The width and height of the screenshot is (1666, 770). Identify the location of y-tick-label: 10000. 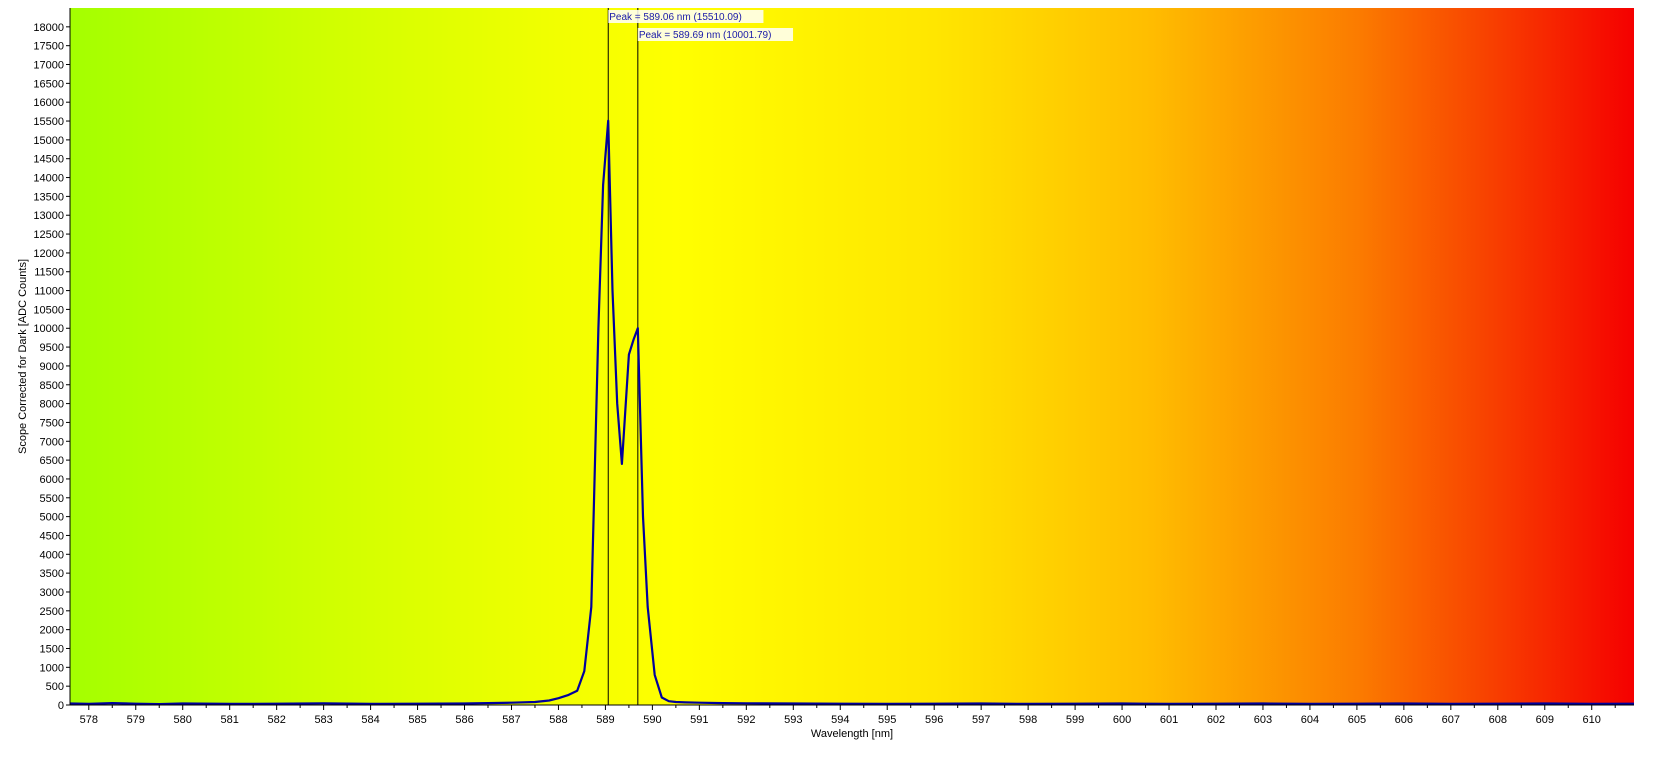
(48, 329).